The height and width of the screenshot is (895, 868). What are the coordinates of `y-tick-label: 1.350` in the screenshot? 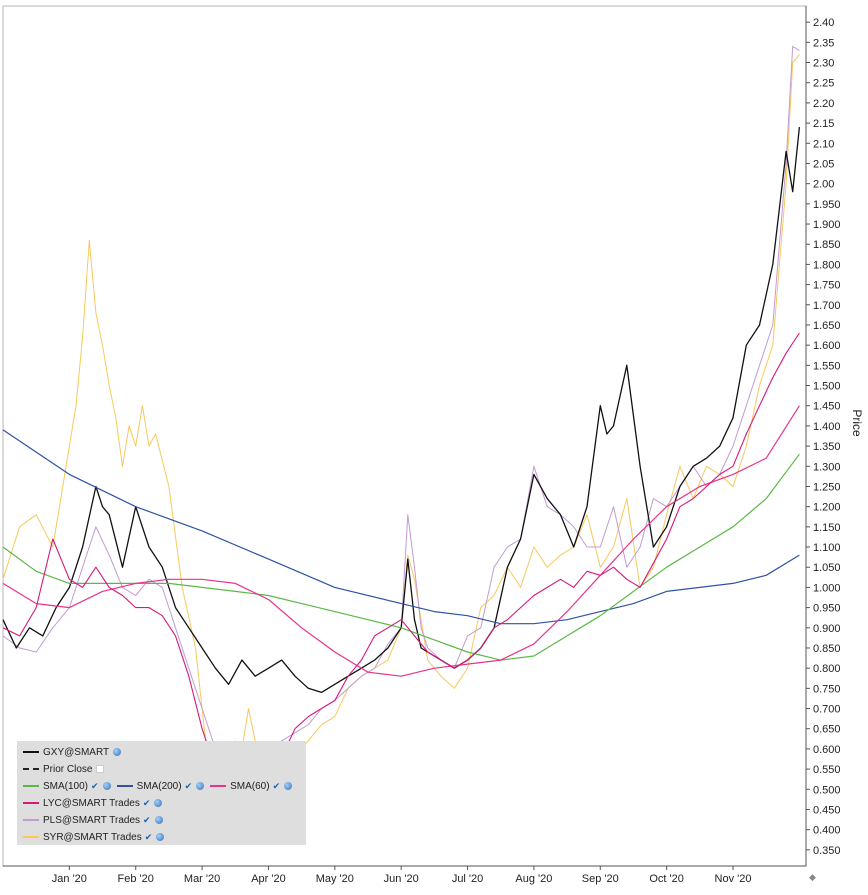 It's located at (827, 447).